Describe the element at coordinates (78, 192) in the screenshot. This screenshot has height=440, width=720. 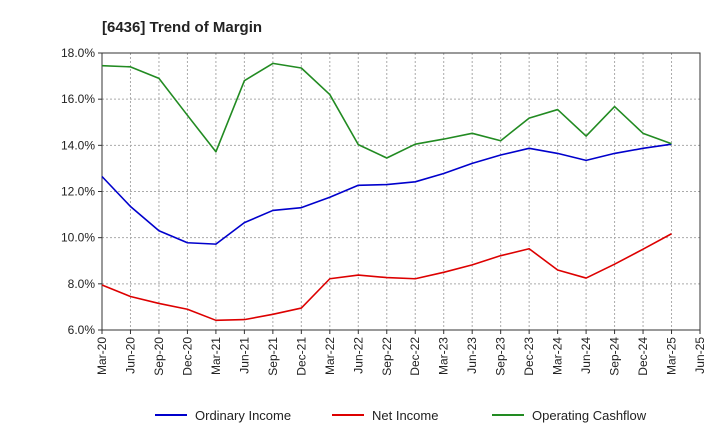
I see `y-tick-label: 12.0%` at that location.